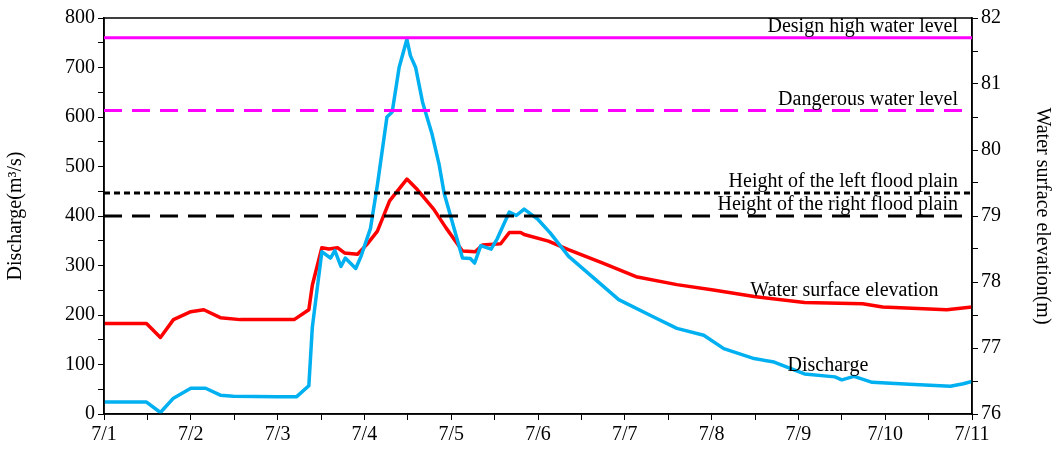 This screenshot has height=464, width=1062. What do you see at coordinates (991, 16) in the screenshot?
I see `y2-tick-label: 82` at bounding box center [991, 16].